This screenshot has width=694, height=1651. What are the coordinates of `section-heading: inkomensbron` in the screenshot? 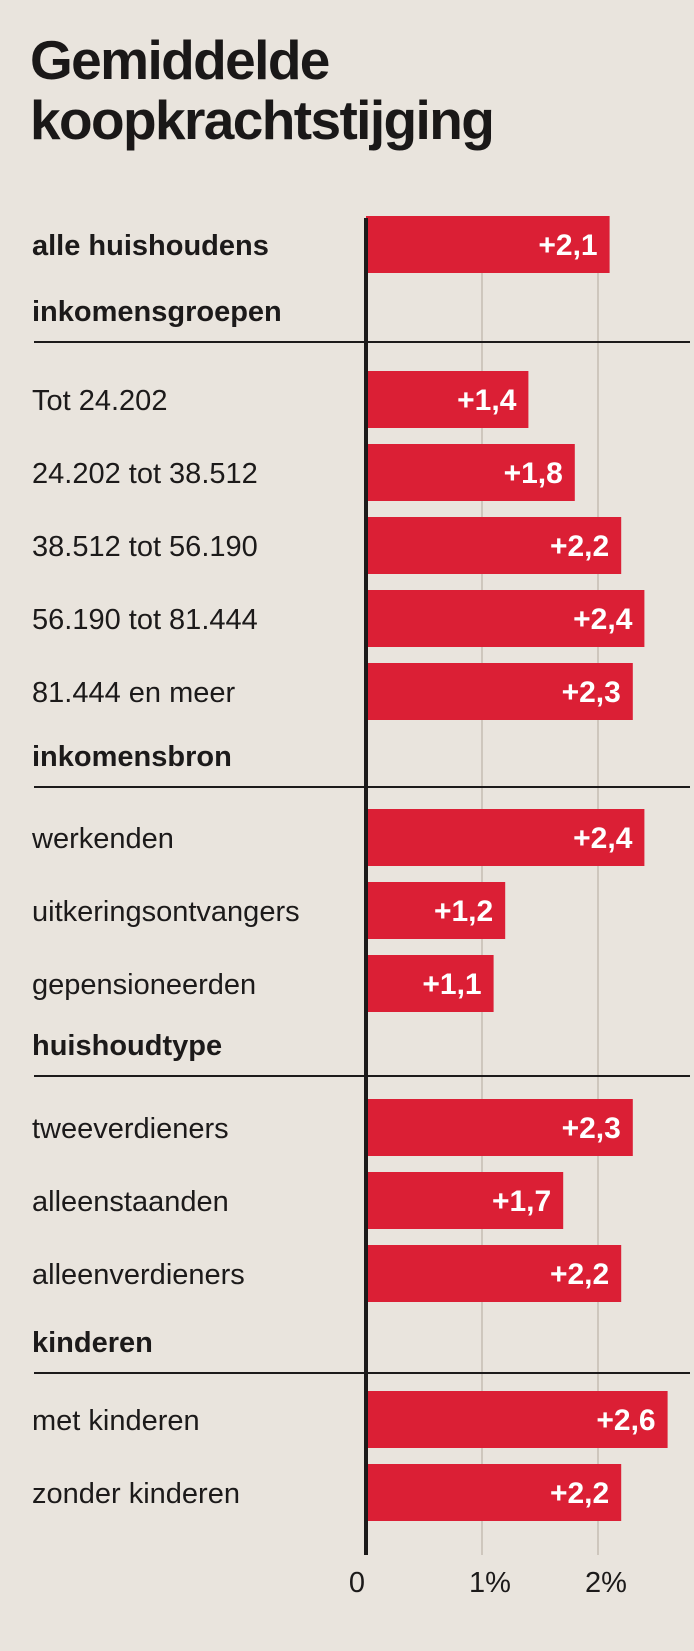 It's located at (132, 757).